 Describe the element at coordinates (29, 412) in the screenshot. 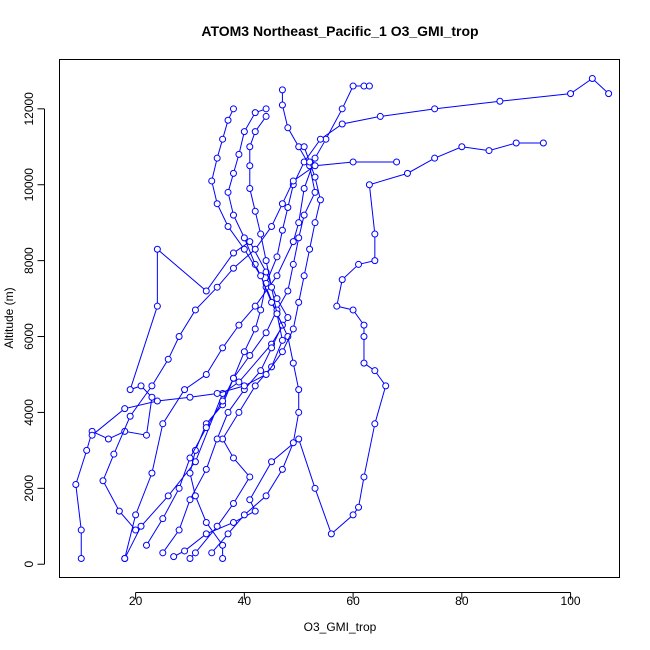

I see `y-tick-label: 4000` at that location.